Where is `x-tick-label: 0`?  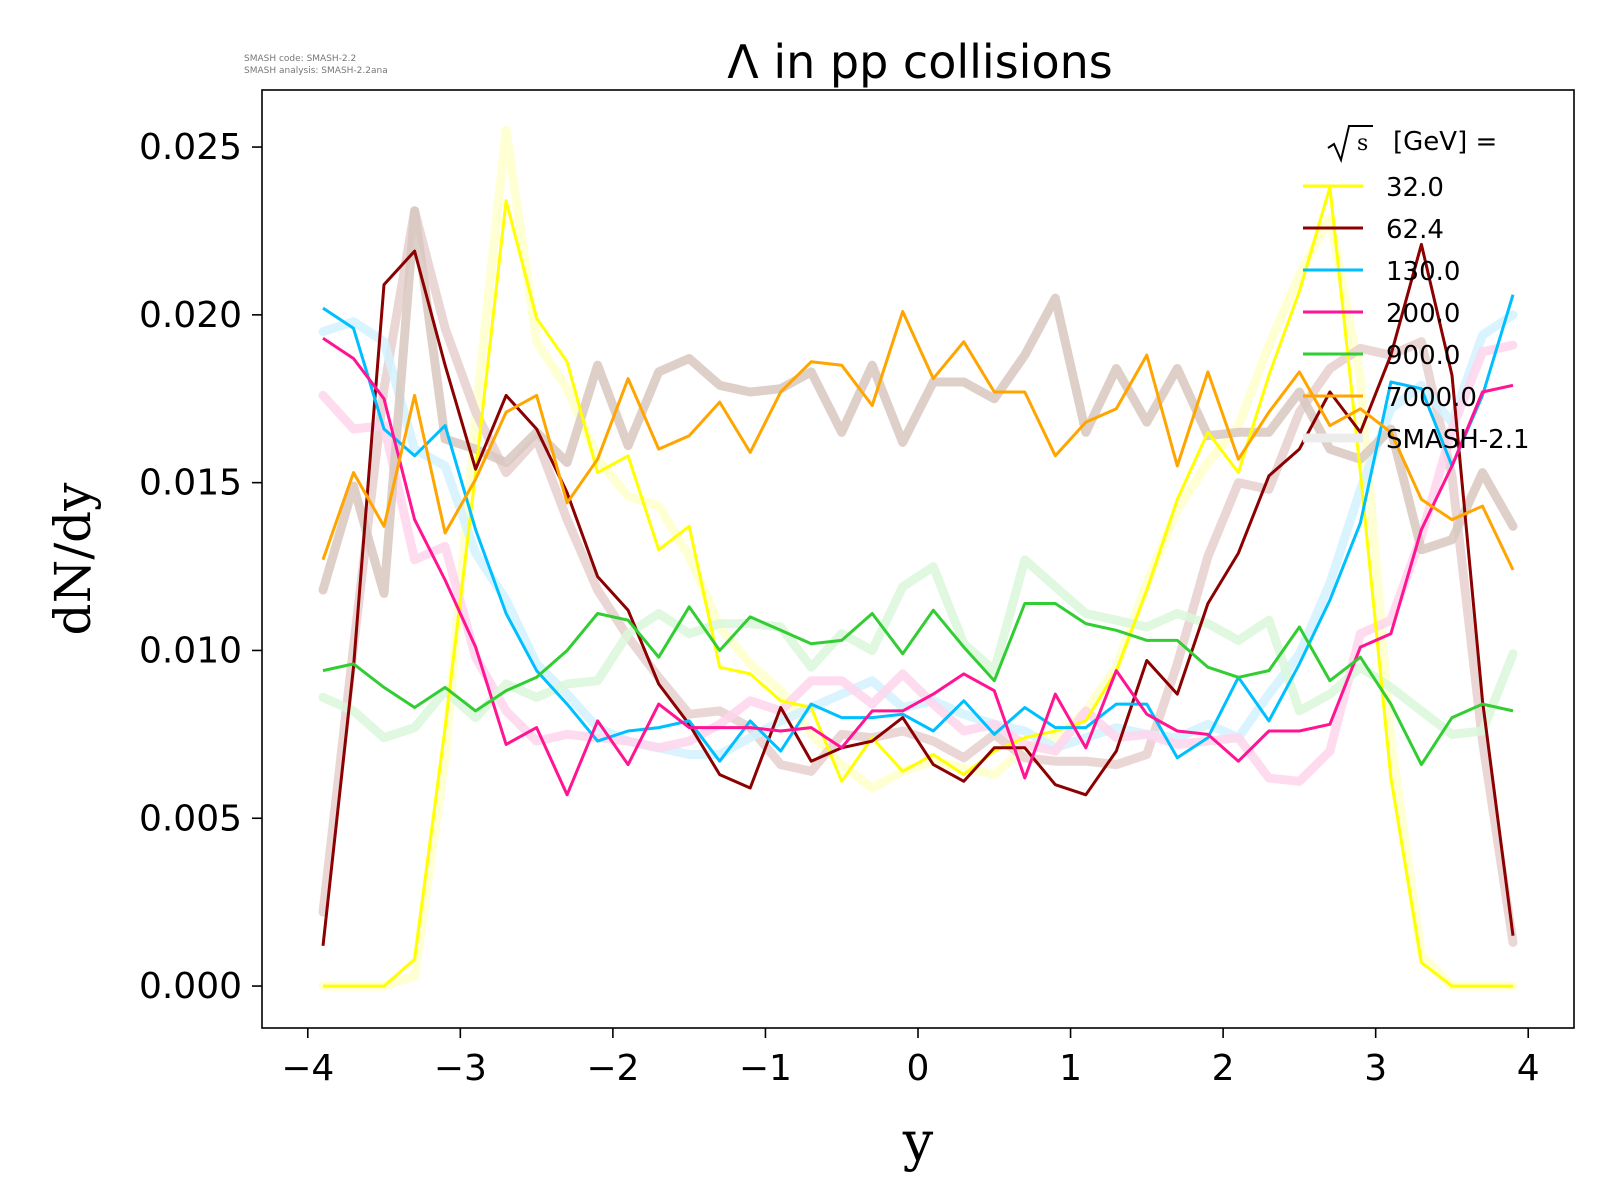 x-tick-label: 0 is located at coordinates (918, 1068).